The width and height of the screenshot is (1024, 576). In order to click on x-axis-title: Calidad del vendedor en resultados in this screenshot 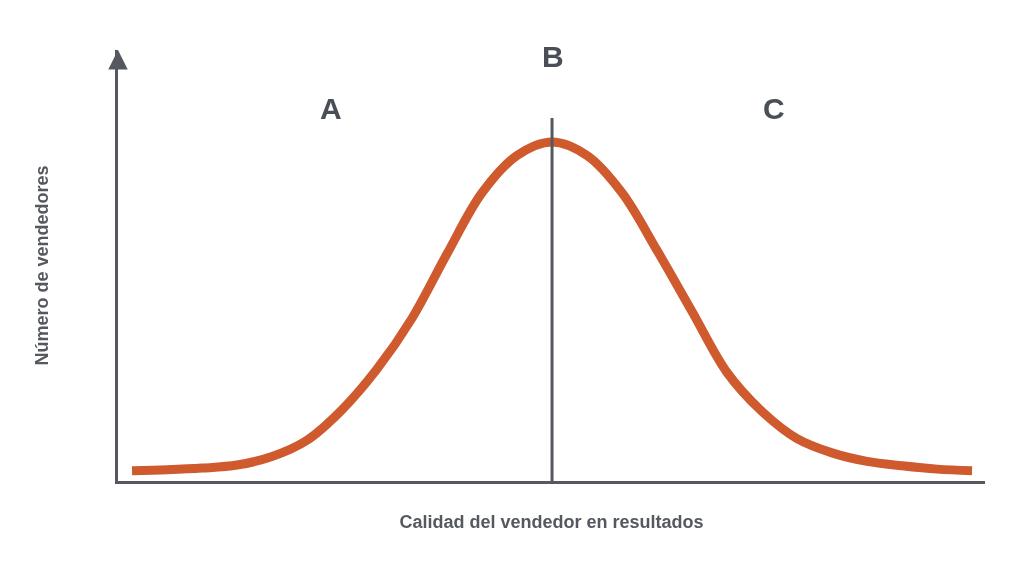, I will do `click(551, 521)`.